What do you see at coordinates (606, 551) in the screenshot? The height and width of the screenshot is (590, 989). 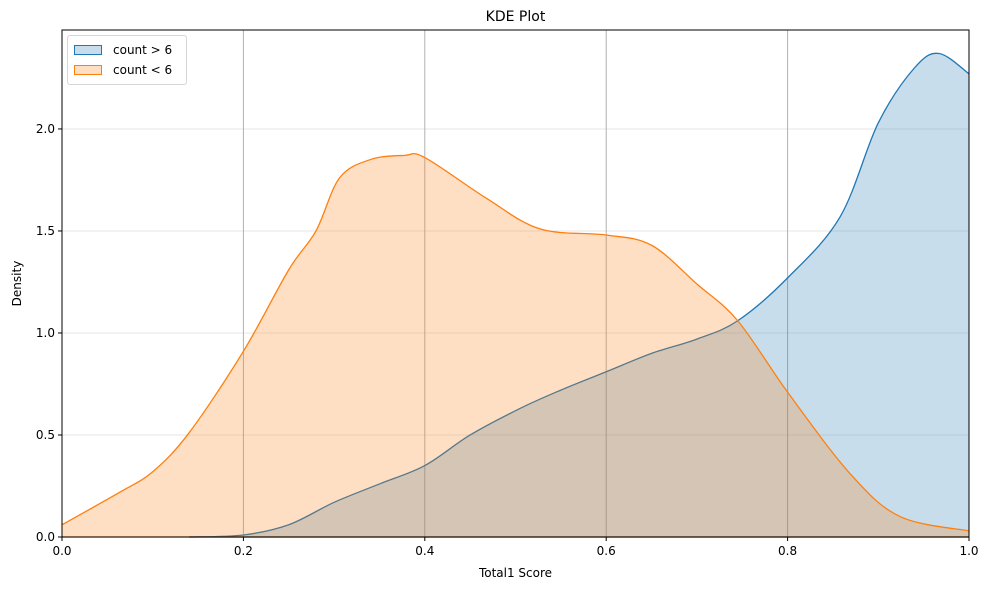 I see `x-tick-label: 0.6` at bounding box center [606, 551].